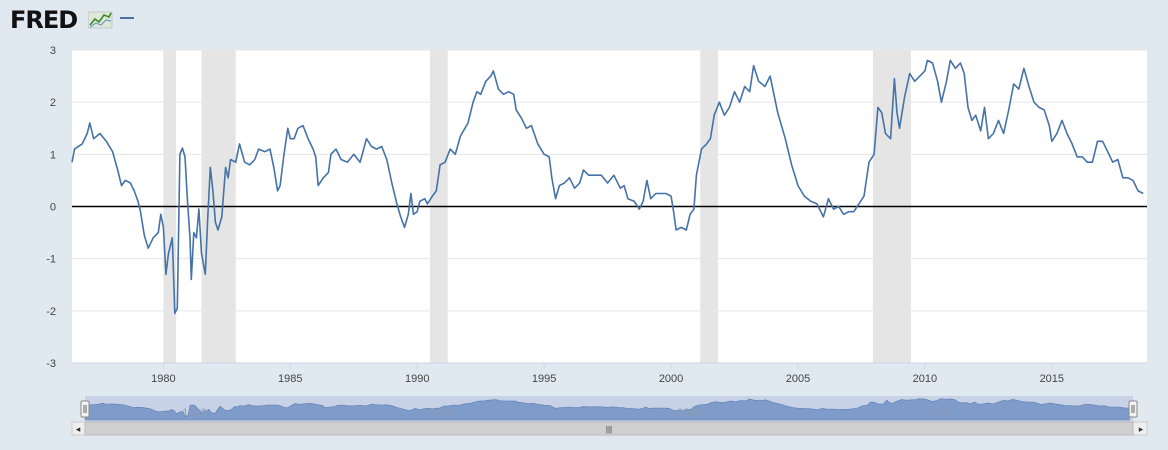 The width and height of the screenshot is (1168, 450). I want to click on navigator-year-label: 1990, so click(442, 413).